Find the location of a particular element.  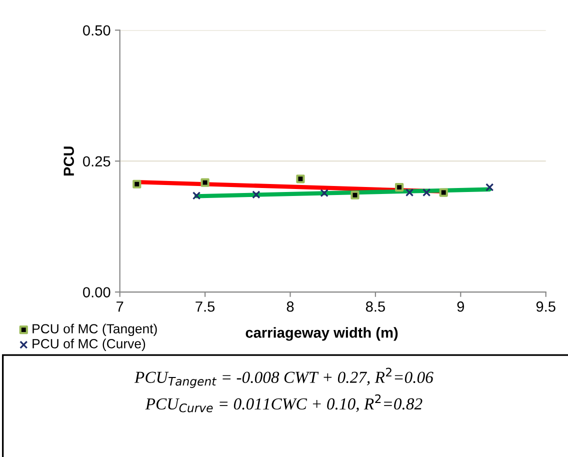

x-tick-label: 7 is located at coordinates (120, 307).